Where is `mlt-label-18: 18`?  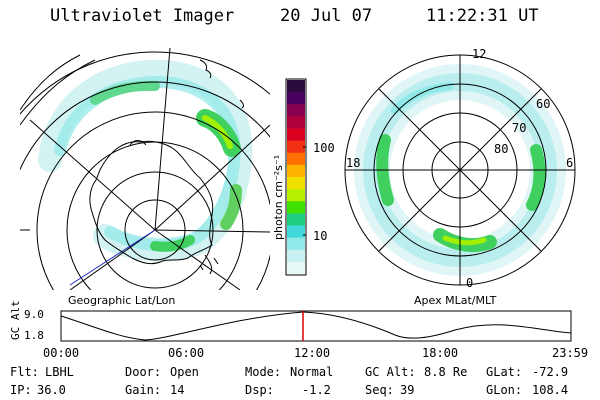
mlt-label-18: 18 is located at coordinates (353, 163).